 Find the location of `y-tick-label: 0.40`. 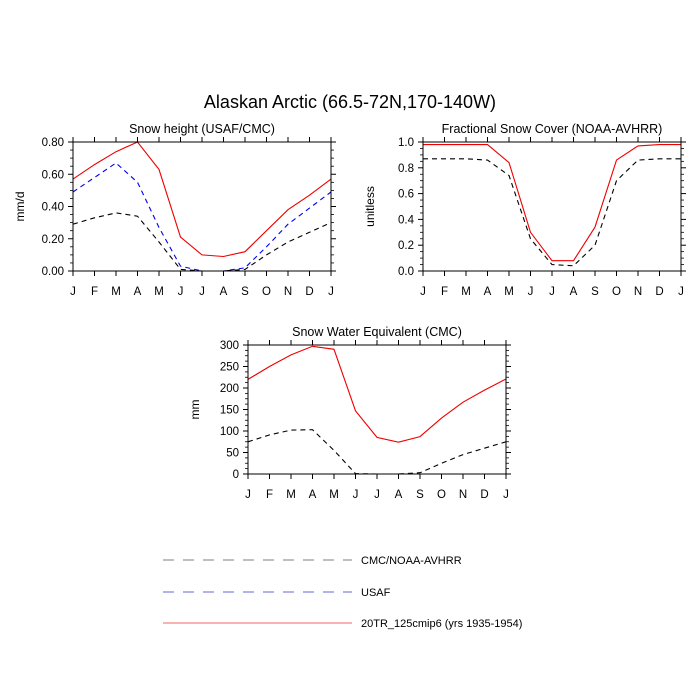

y-tick-label: 0.40 is located at coordinates (53, 208).